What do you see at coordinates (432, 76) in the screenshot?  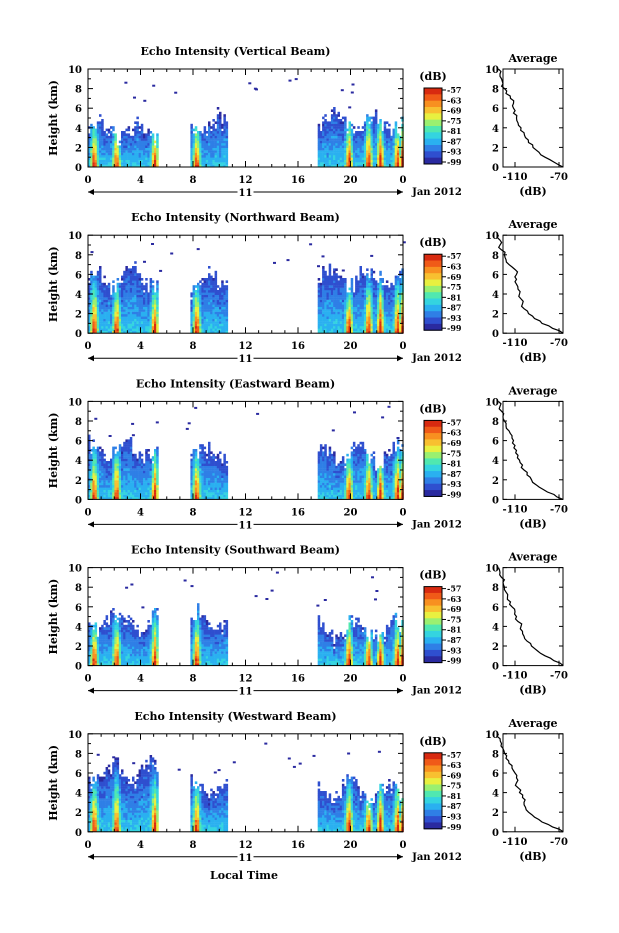 I see `colorbar-unit: (dB)` at bounding box center [432, 76].